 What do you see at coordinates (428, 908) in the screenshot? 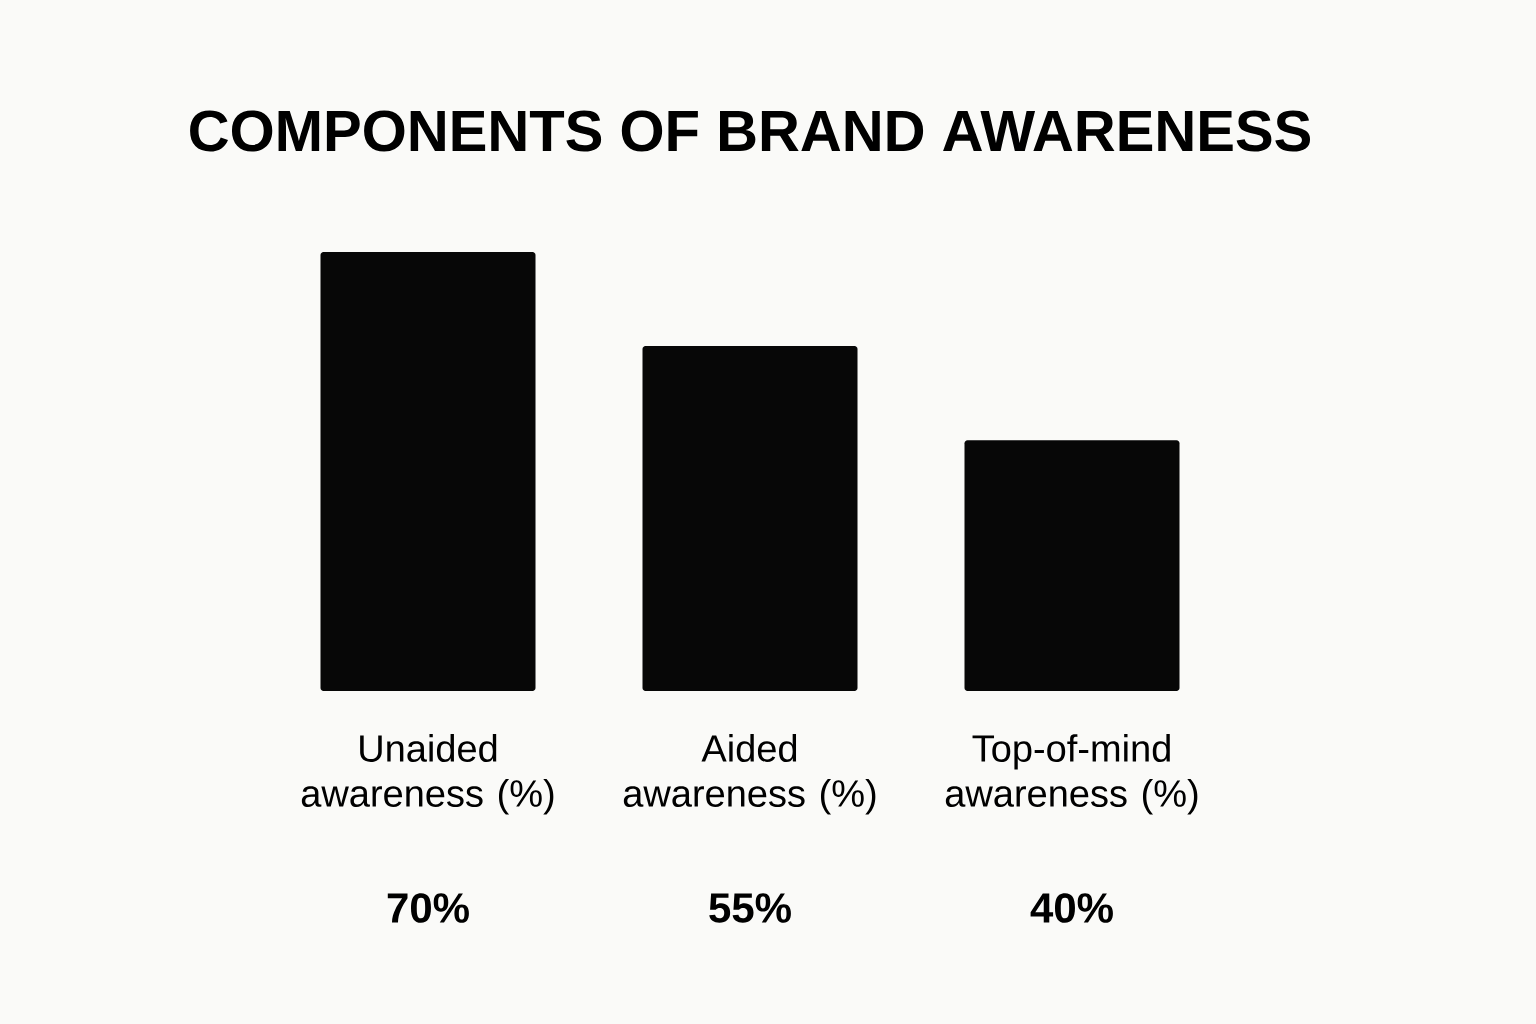
I see `data-label: 70%` at bounding box center [428, 908].